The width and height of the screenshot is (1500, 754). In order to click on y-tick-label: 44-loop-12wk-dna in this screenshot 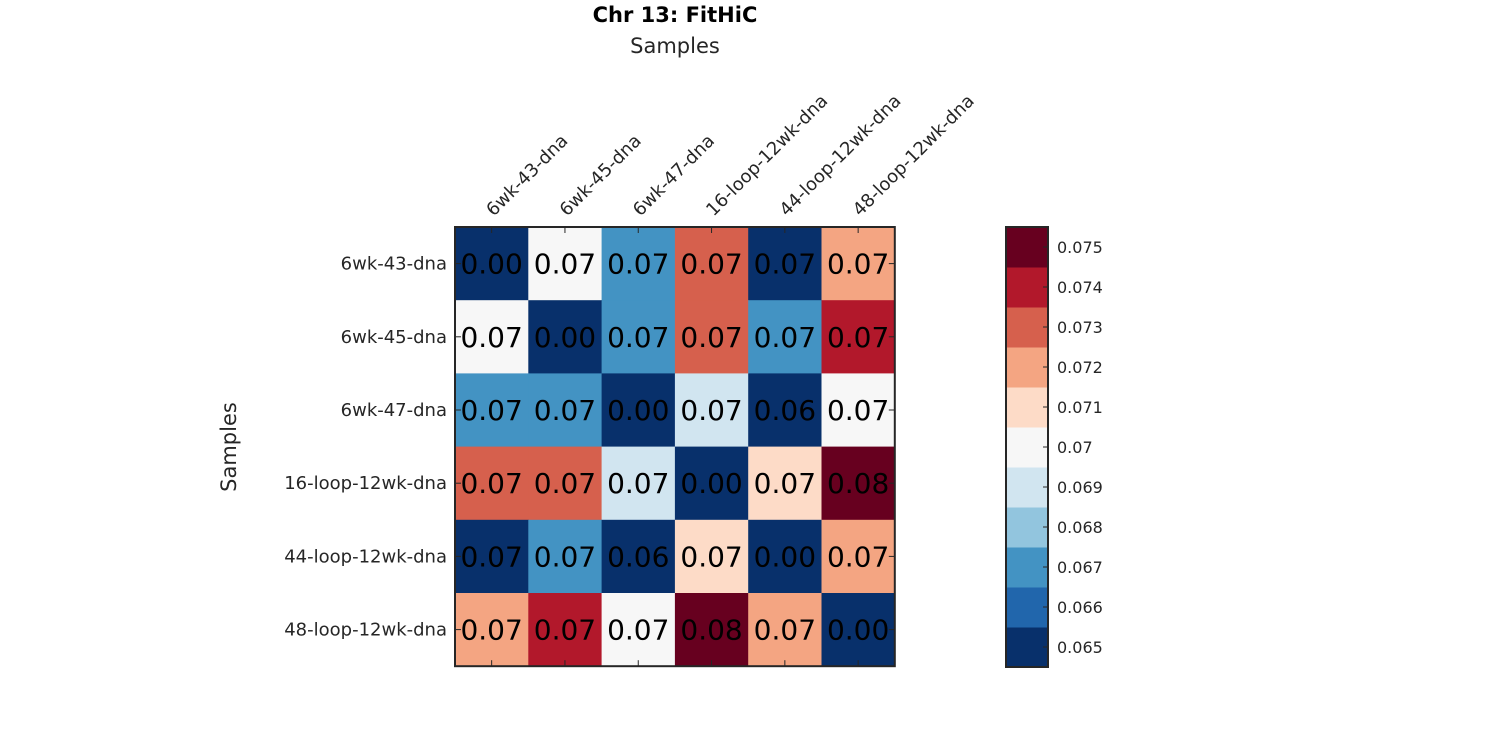, I will do `click(365, 556)`.